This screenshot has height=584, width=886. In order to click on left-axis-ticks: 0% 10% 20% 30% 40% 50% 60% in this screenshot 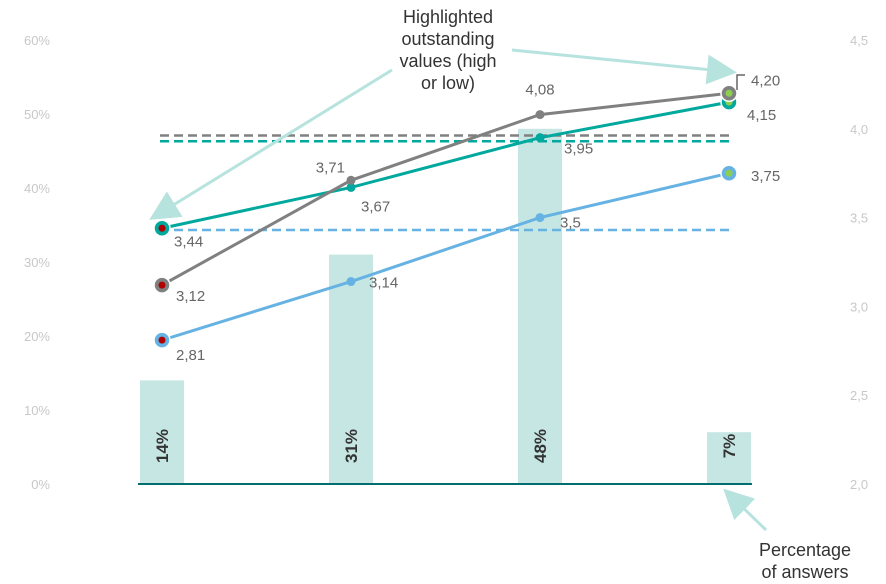, I will do `click(37, 262)`.